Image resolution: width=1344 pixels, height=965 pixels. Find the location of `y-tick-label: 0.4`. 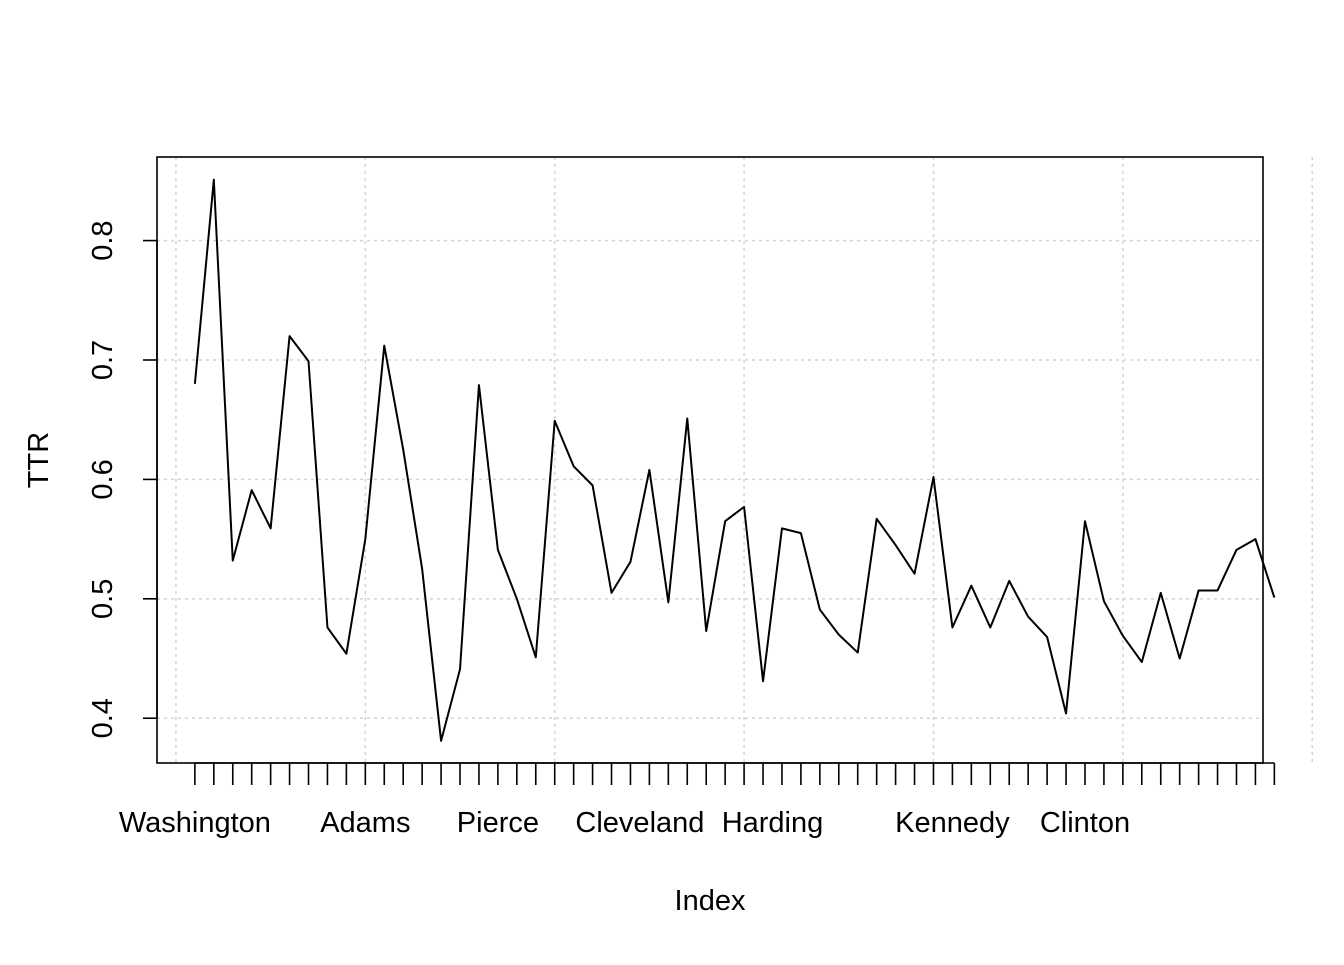

y-tick-label: 0.4 is located at coordinates (103, 718).